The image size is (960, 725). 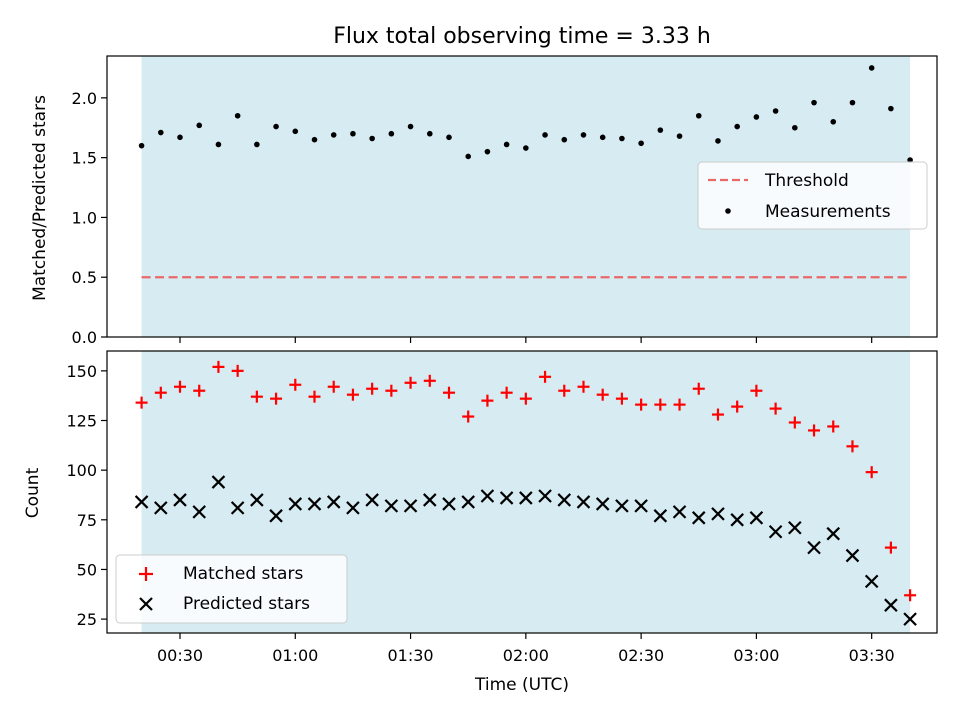 I want to click on x-axis-label: Time (UTC), so click(x=521, y=685).